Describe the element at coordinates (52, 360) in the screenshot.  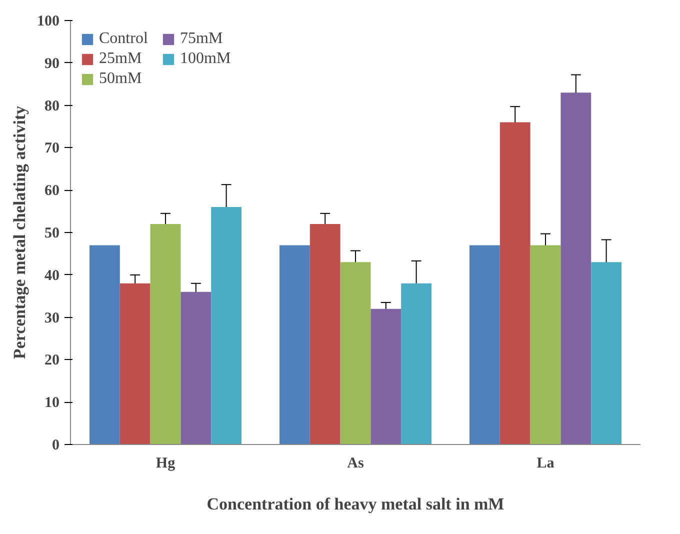
I see `y-tick-label: 20` at that location.